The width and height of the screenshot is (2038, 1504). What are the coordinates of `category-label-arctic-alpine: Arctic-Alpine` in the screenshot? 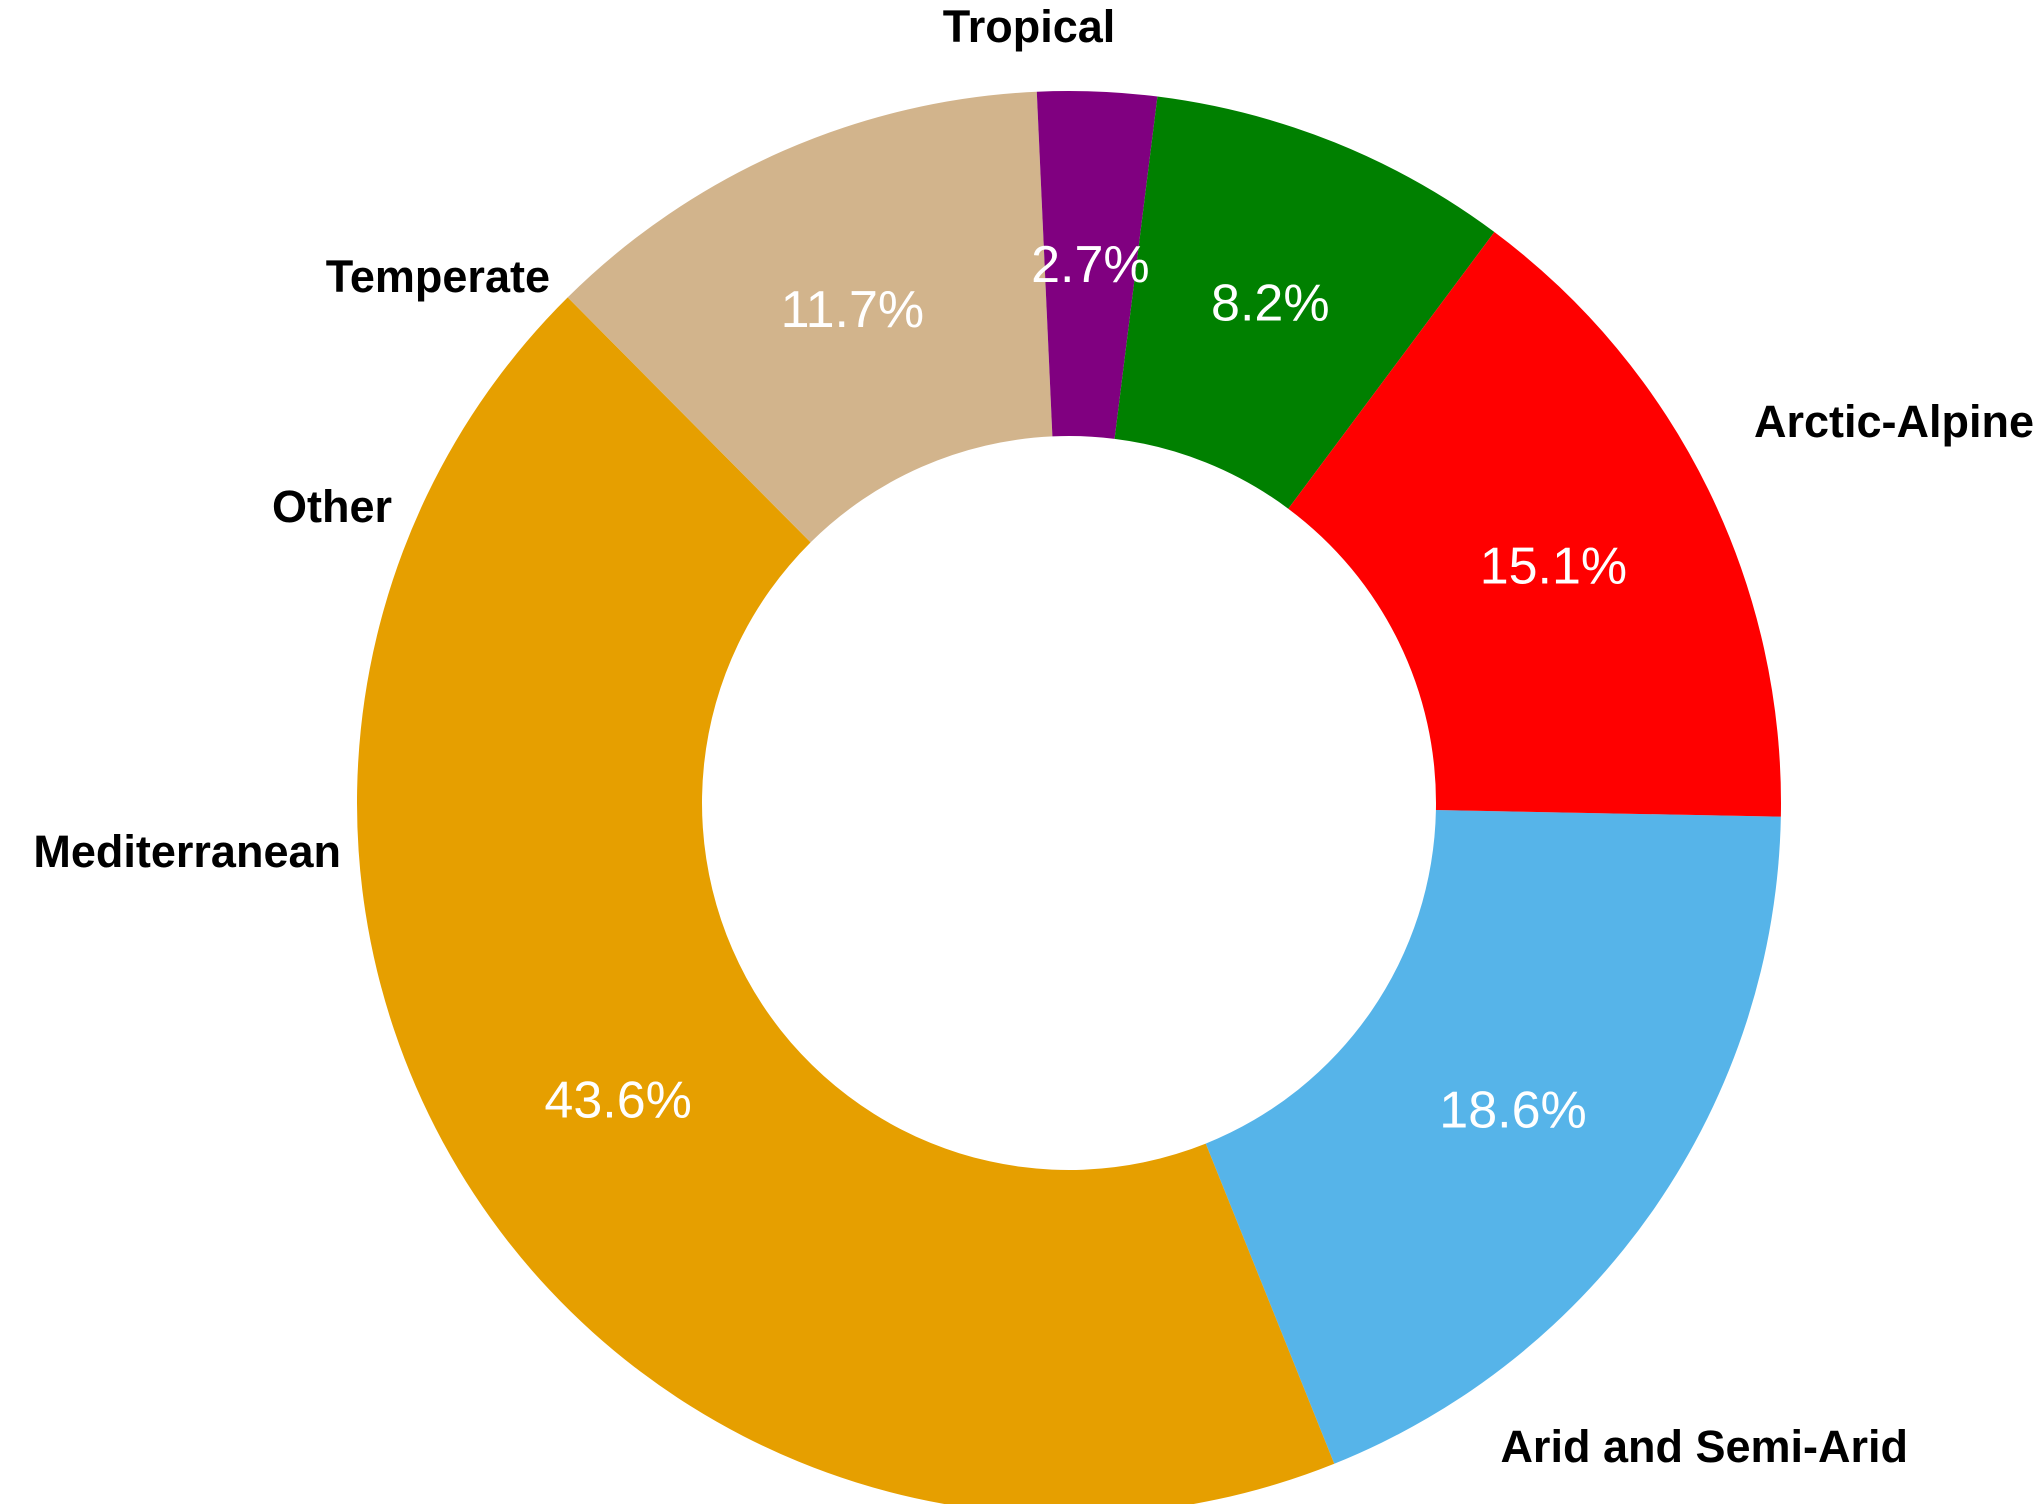 It's located at (1894, 421).